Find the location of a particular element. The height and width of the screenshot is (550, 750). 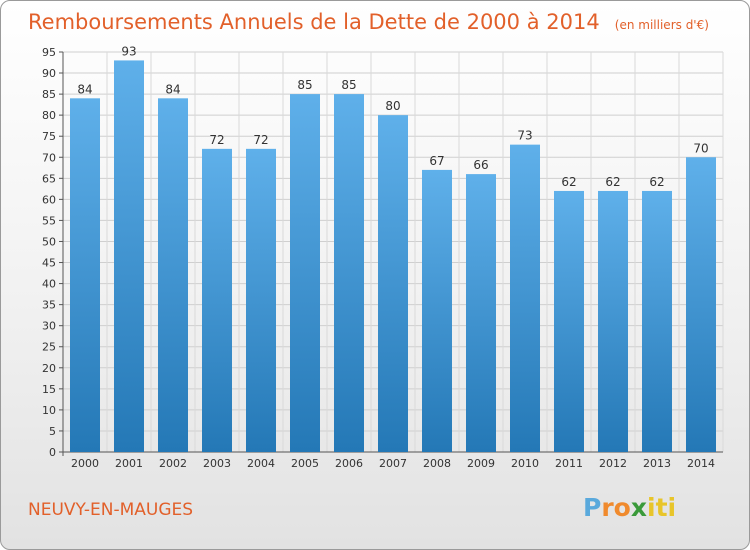

x-tick-label: 2002 is located at coordinates (173, 463).